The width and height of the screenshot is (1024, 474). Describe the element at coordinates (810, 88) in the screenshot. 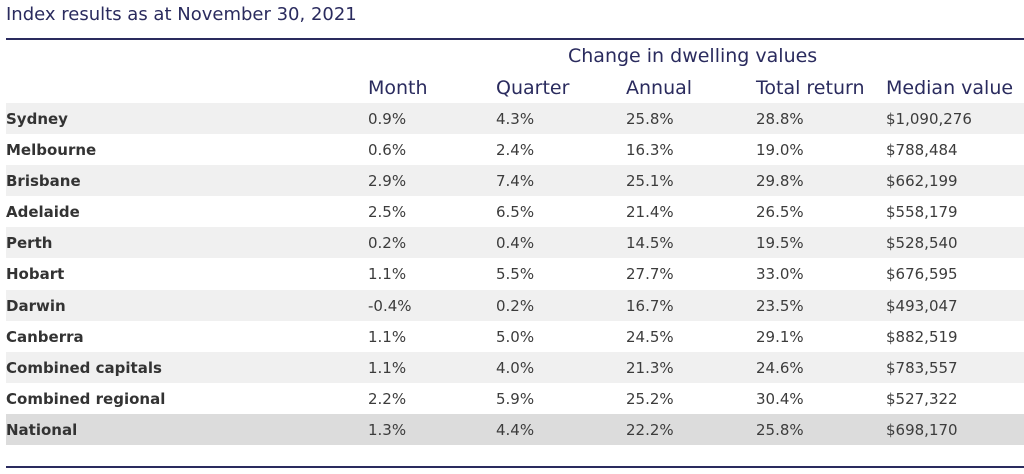

I see `column-header-total-return: Total return` at that location.